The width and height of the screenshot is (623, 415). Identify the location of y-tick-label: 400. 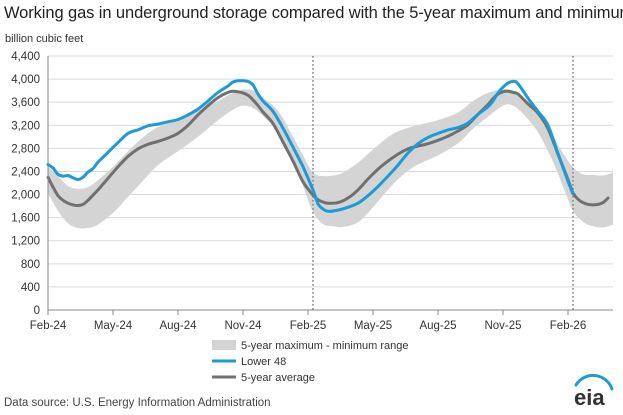
(30, 288).